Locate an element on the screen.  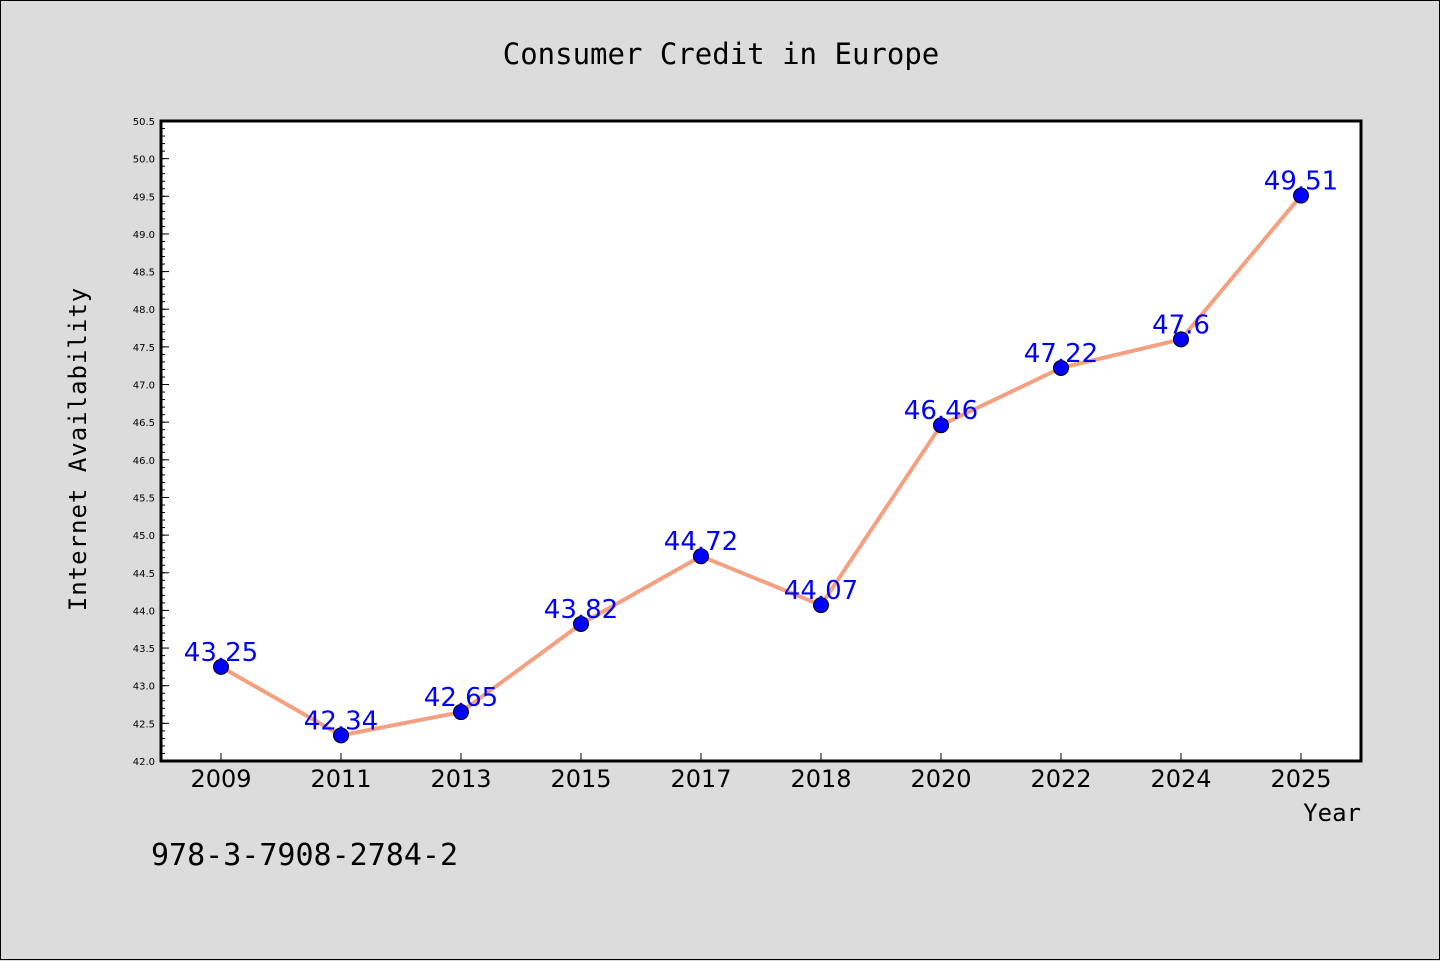
y-tick-label: 48.0 is located at coordinates (144, 310).